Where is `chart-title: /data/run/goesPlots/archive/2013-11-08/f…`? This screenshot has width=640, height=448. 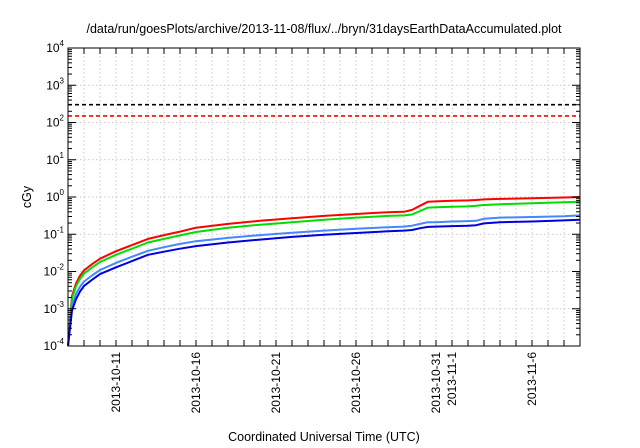 chart-title: /data/run/goesPlots/archive/2013-11-08/f… is located at coordinates (324, 29).